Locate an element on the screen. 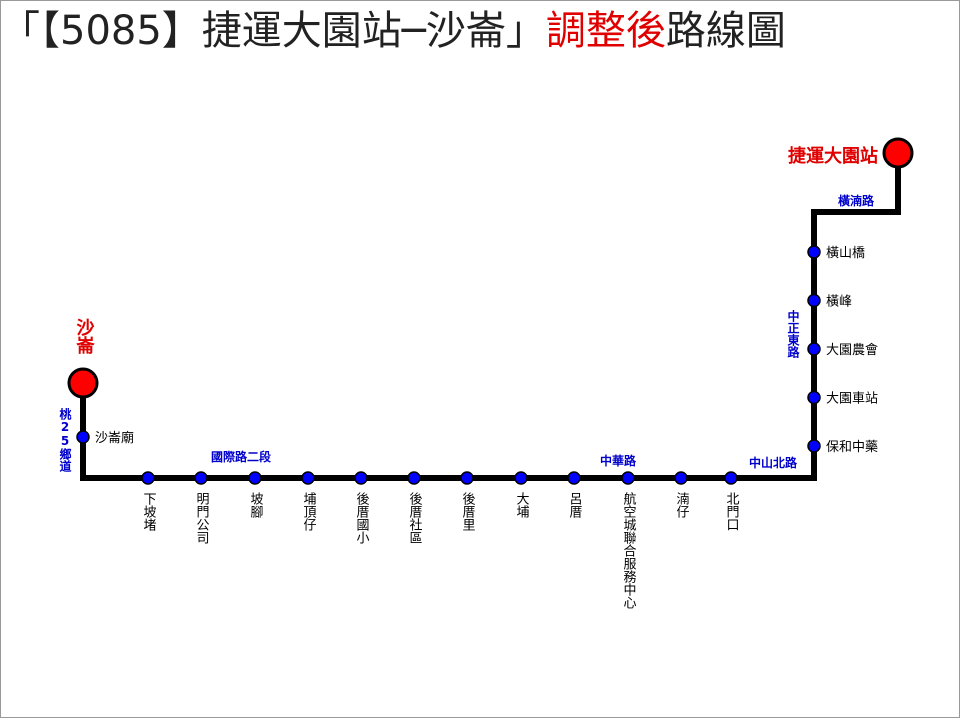  title: 「【5085】捷運大園站─沙崙」調整後路線圖 is located at coordinates (393, 31).